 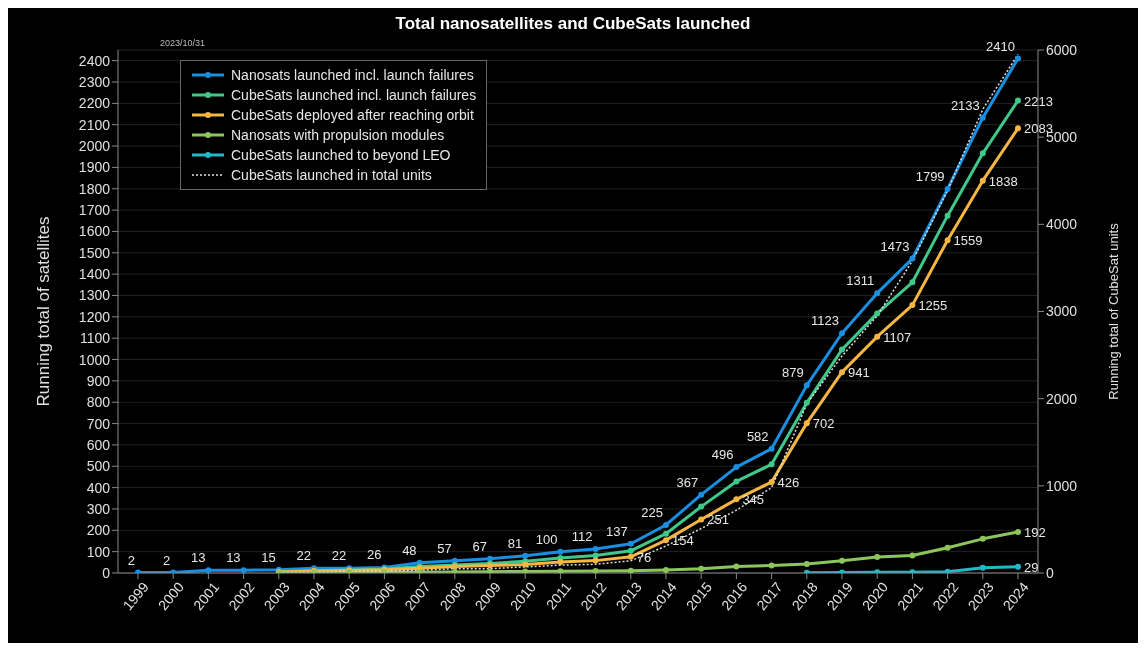 I want to click on y-tick-label: 1900, so click(x=94, y=167).